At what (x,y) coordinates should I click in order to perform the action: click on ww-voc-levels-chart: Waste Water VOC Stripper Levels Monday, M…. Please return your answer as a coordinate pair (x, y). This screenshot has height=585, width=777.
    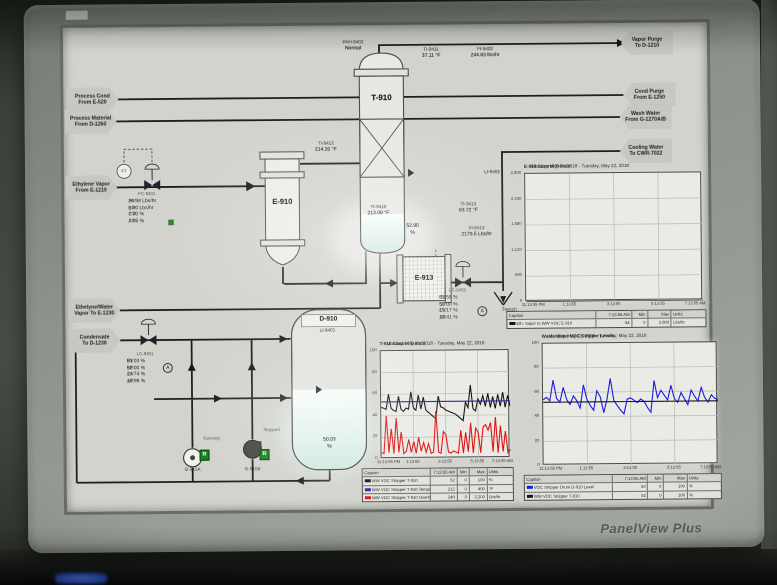
    Looking at the image, I should click on (622, 417).